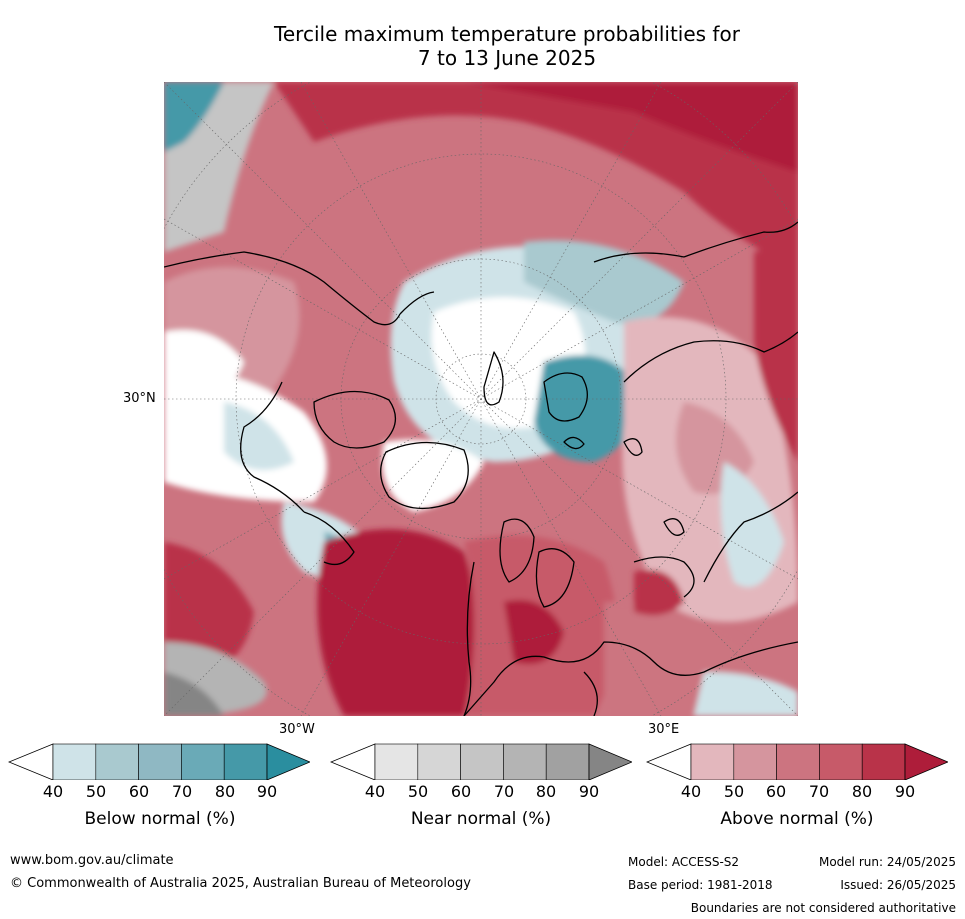 This screenshot has width=965, height=919. I want to click on colorbar-above-tick: 80, so click(862, 791).